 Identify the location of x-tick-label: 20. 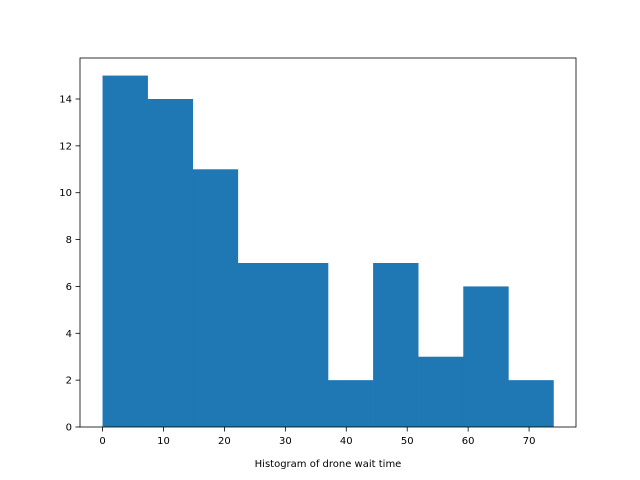
(224, 441).